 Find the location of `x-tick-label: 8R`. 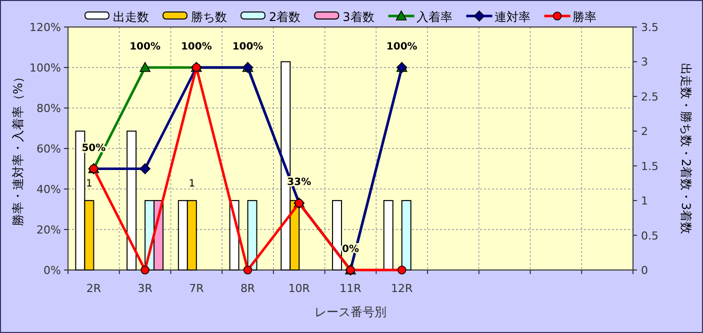

x-tick-label: 8R is located at coordinates (248, 288).